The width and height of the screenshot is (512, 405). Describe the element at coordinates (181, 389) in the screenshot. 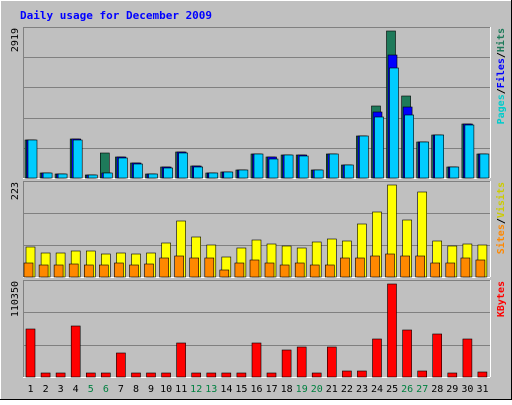

I see `day-label: 11` at that location.